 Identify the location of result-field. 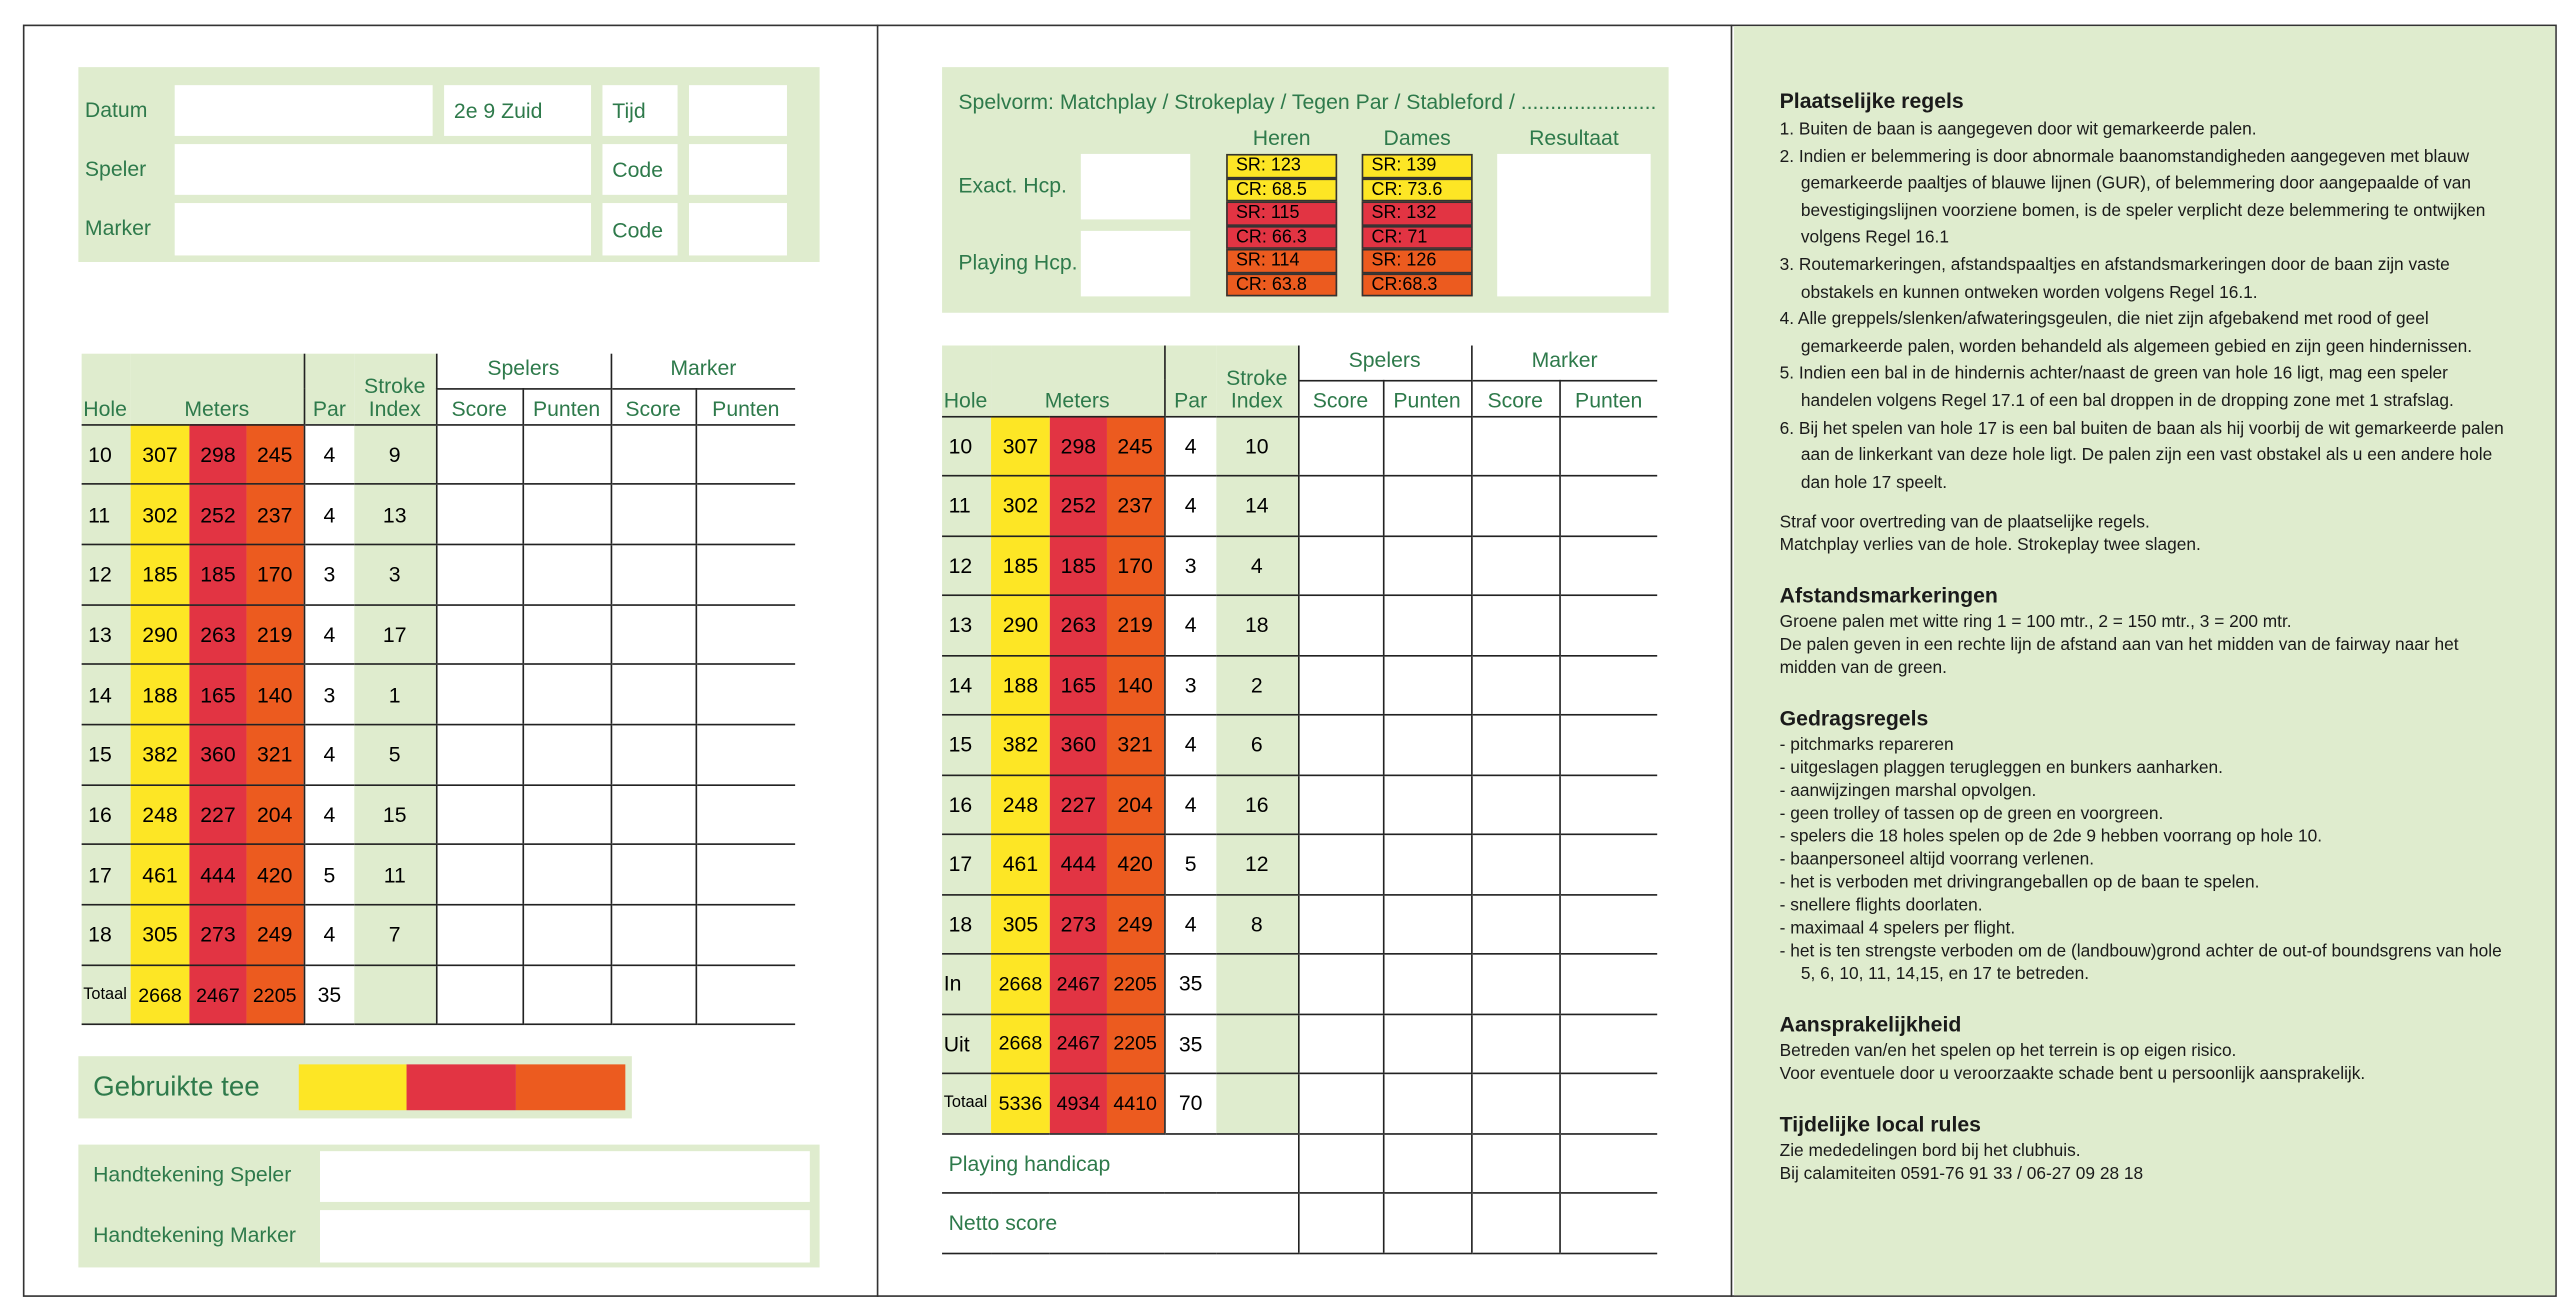
(1574, 225).